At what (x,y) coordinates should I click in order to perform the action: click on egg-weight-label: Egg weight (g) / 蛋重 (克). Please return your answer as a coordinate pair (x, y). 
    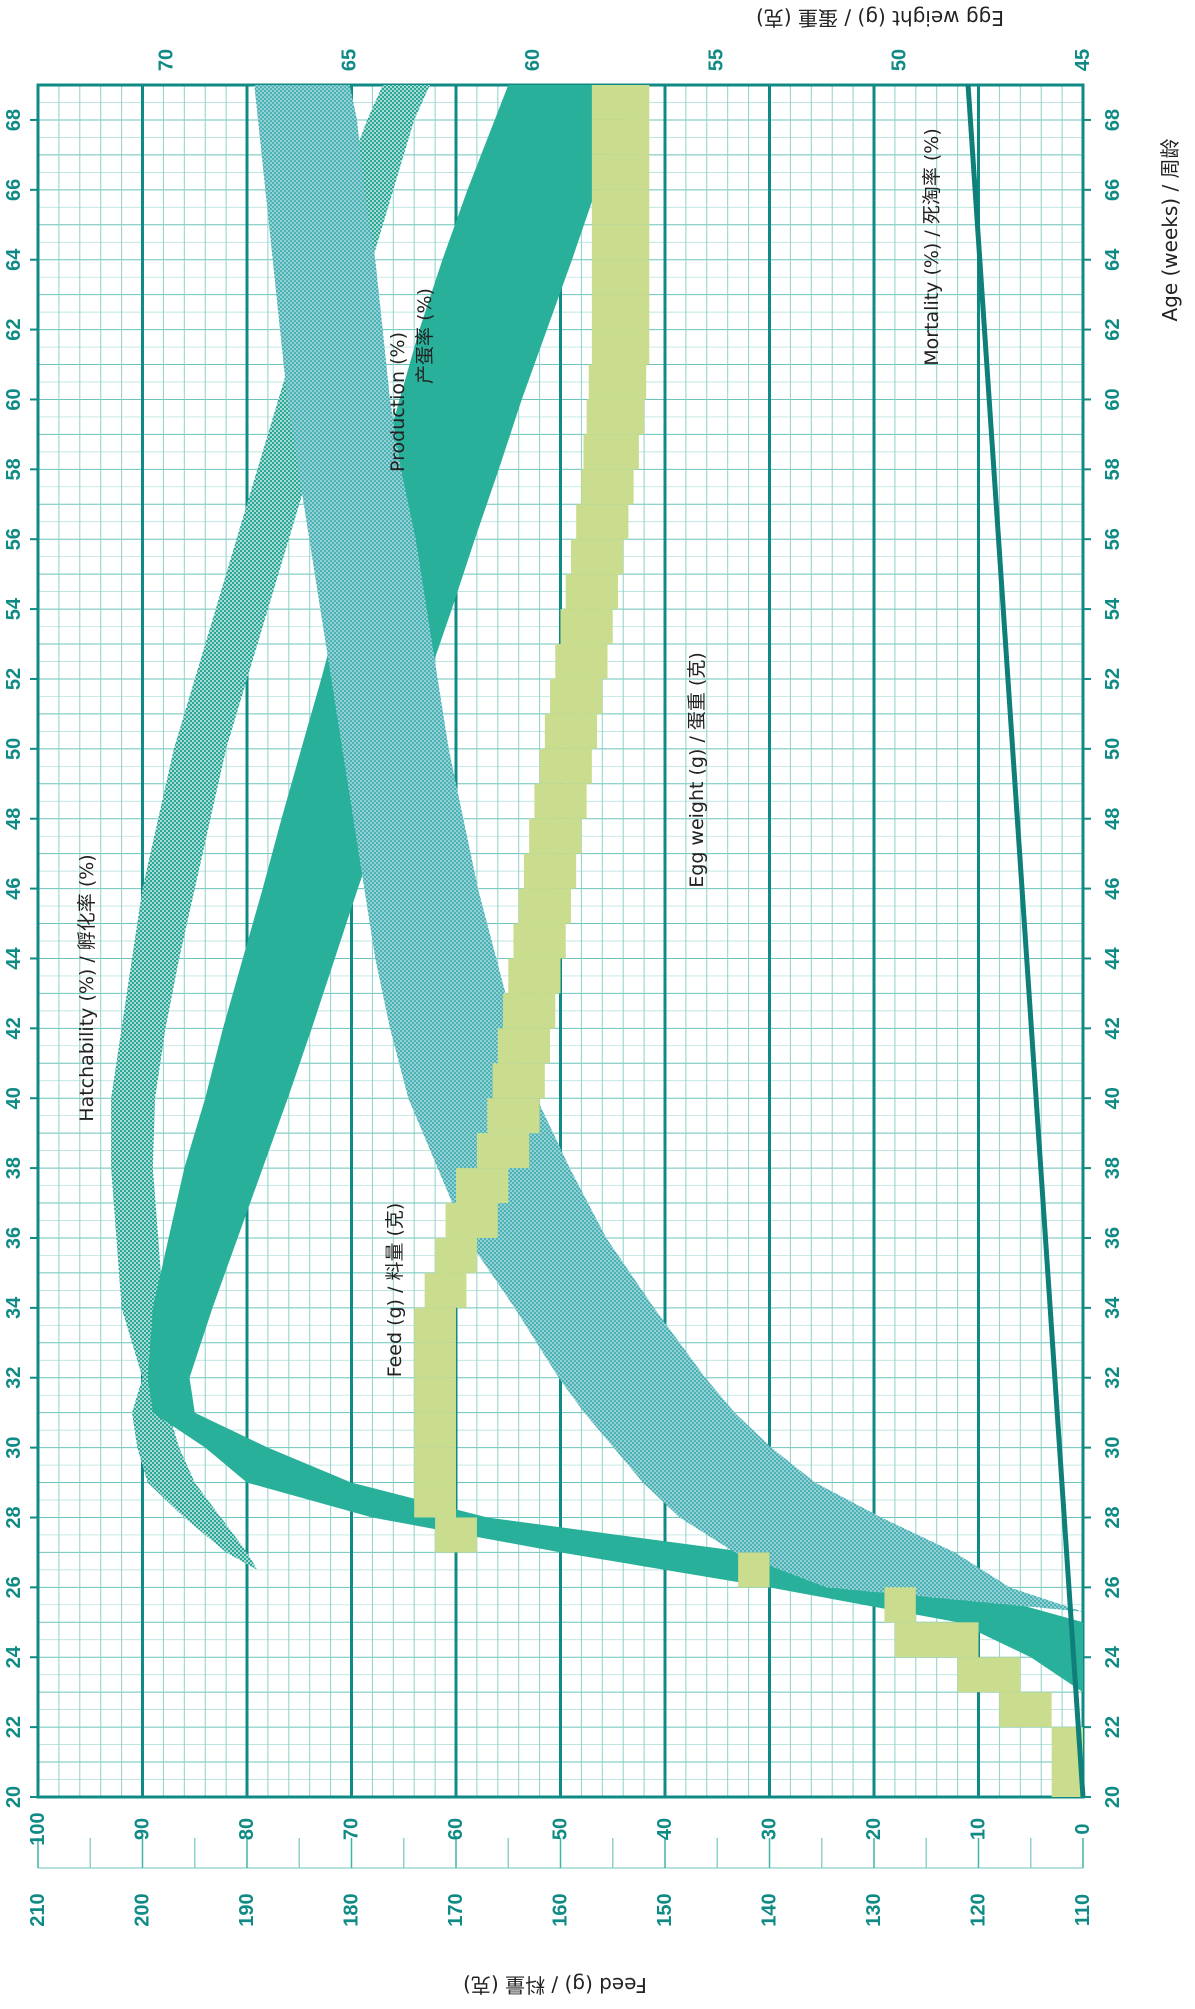
    Looking at the image, I should click on (697, 770).